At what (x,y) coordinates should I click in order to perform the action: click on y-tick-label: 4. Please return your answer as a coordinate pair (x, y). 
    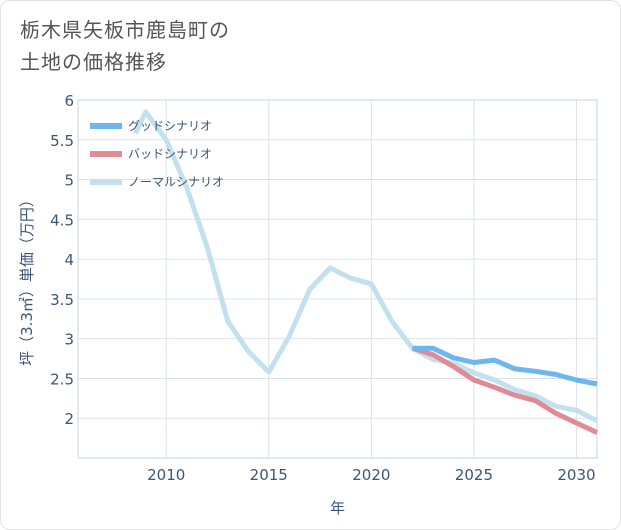
    Looking at the image, I should click on (69, 260).